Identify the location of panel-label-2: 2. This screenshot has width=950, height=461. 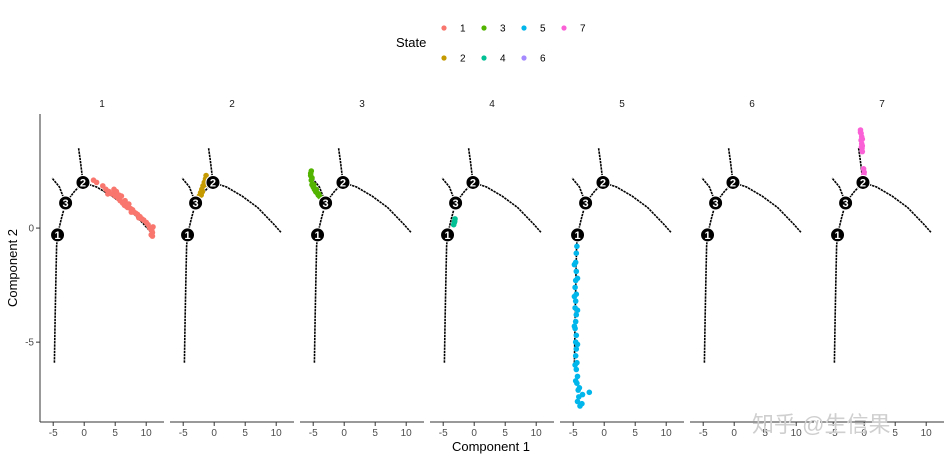
(232, 104).